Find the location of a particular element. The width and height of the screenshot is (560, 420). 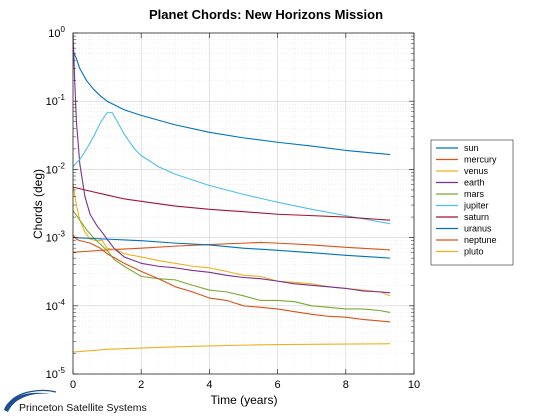

series-line-neptune is located at coordinates (231, 278).